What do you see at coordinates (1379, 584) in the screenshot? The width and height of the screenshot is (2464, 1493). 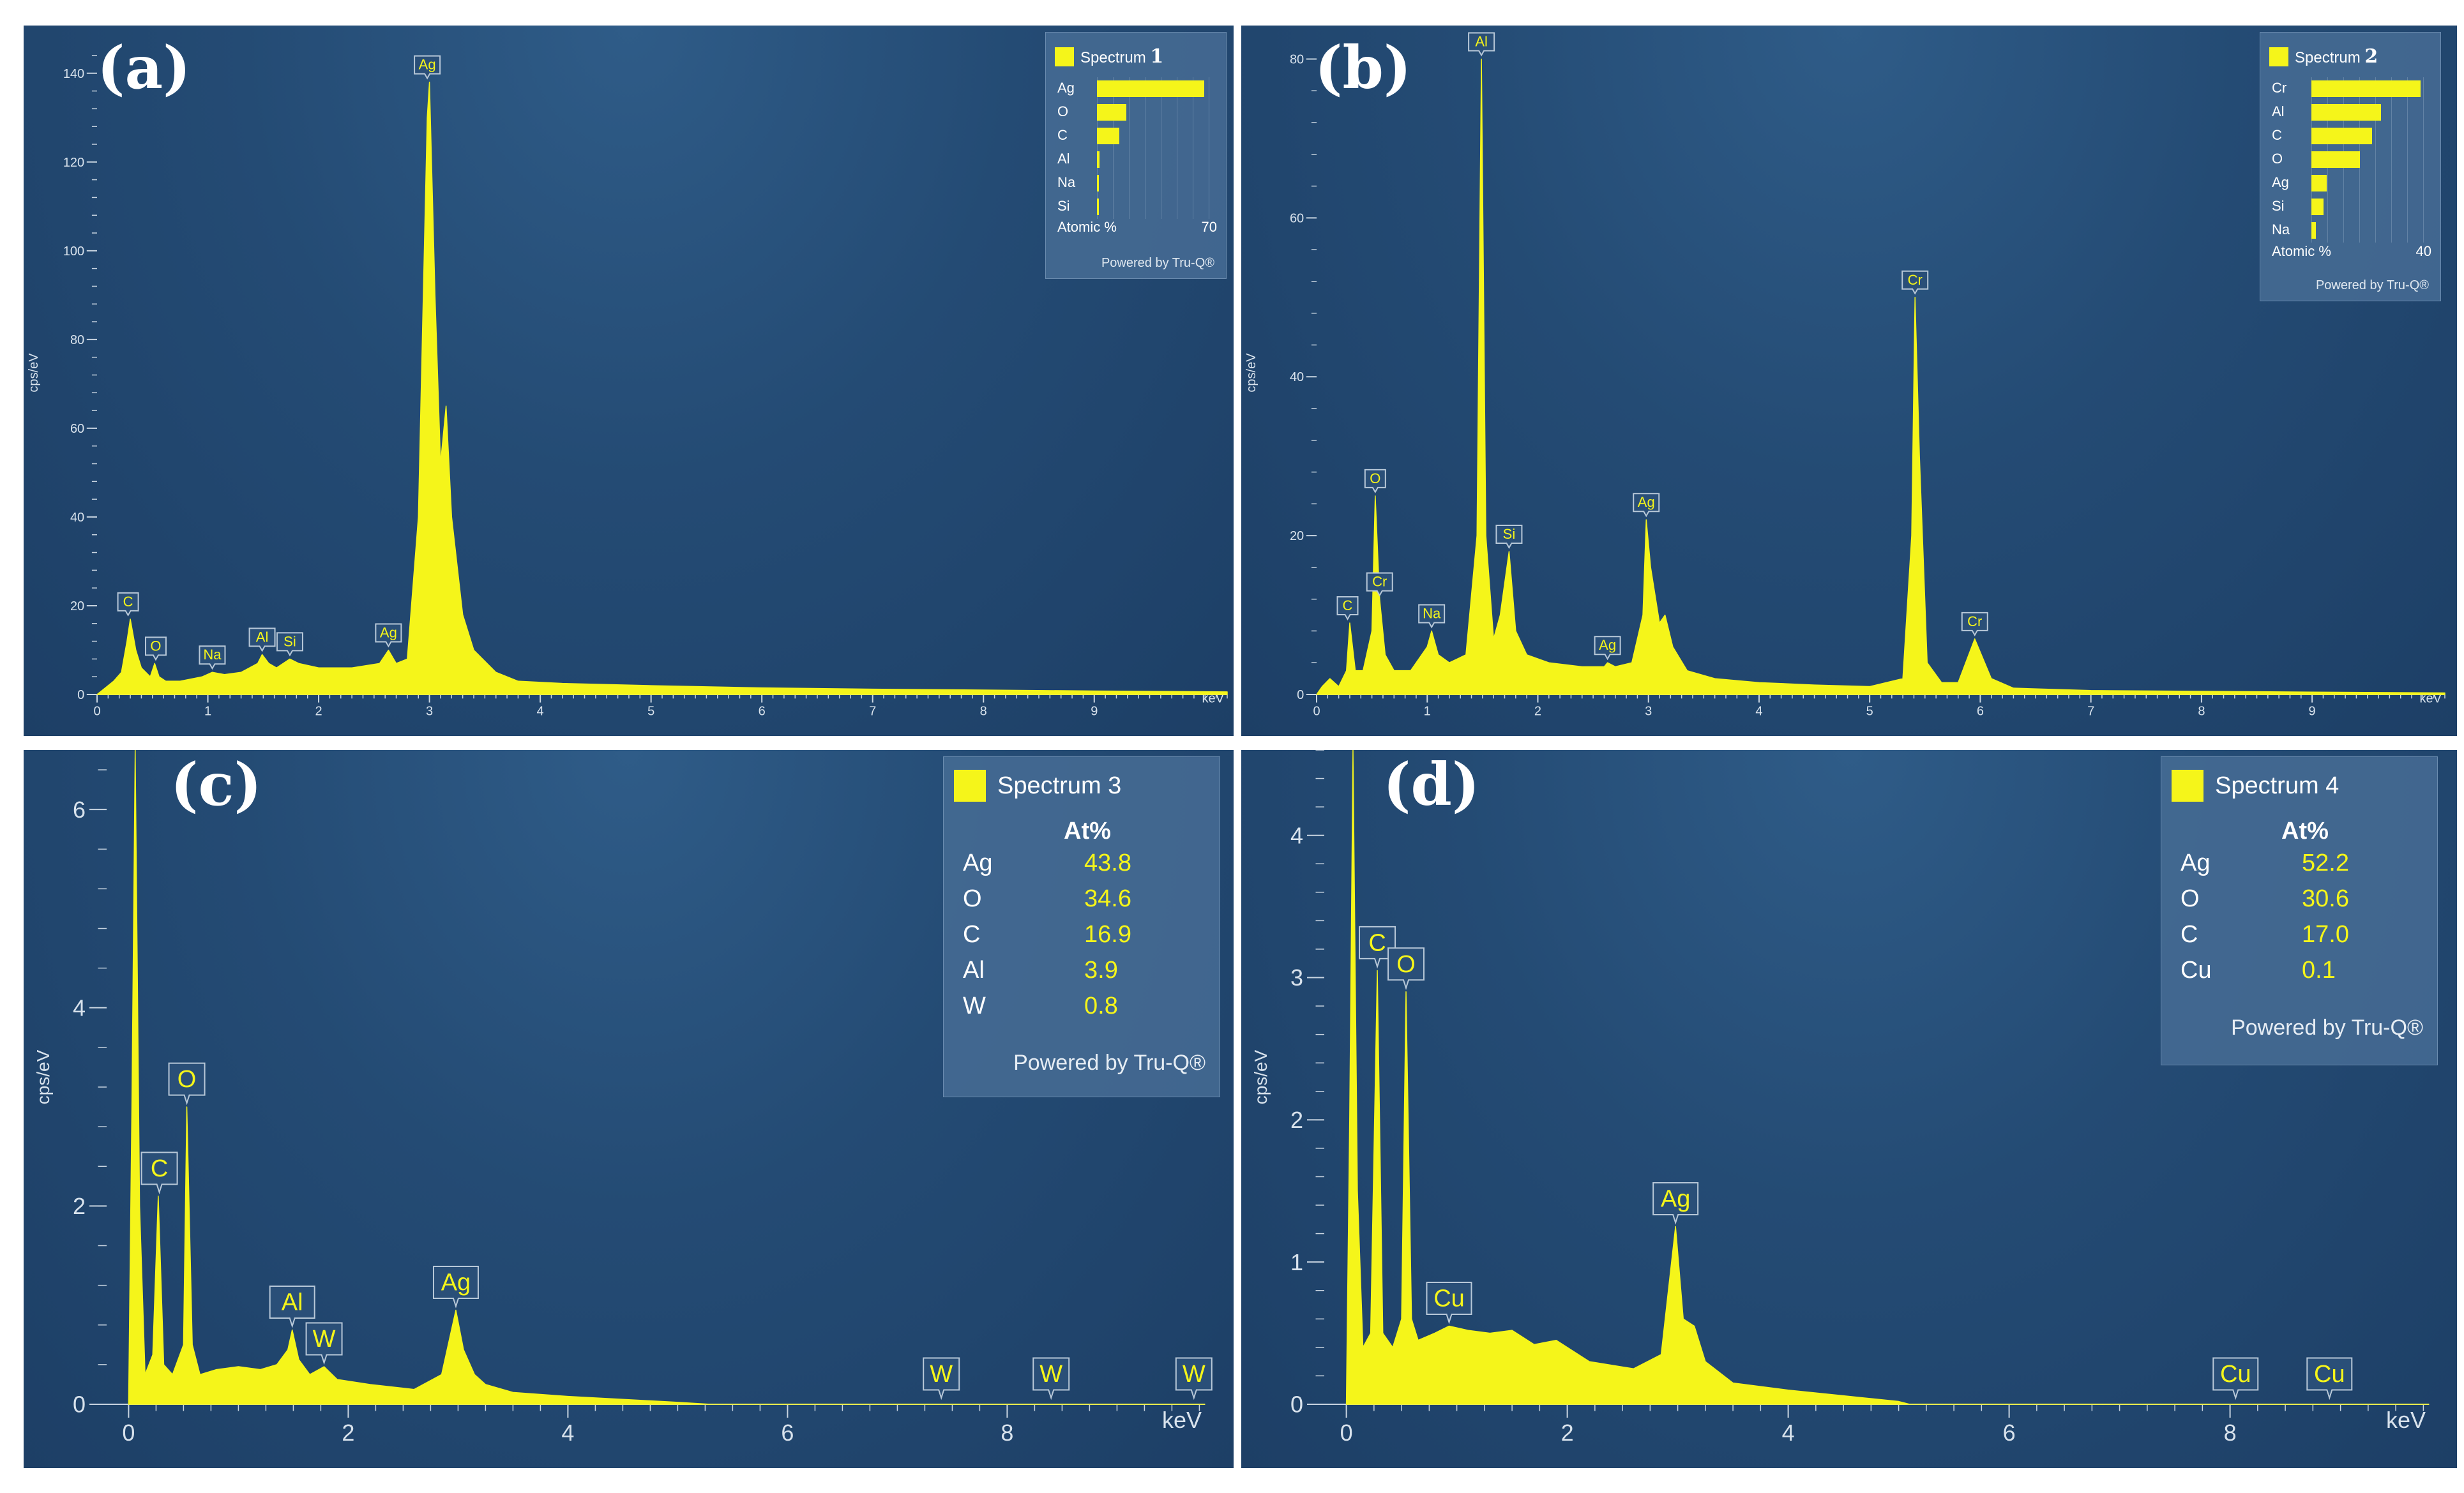 I see `peak-marker: Cr` at bounding box center [1379, 584].